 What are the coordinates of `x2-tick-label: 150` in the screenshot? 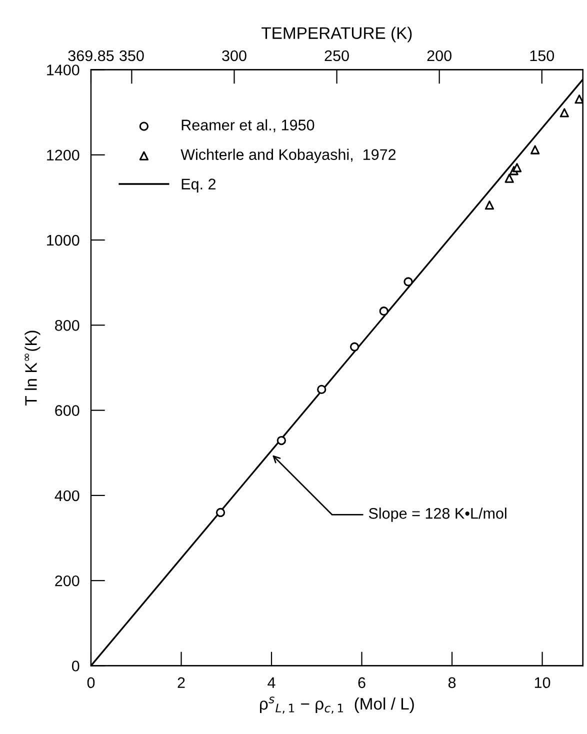 It's located at (542, 56).